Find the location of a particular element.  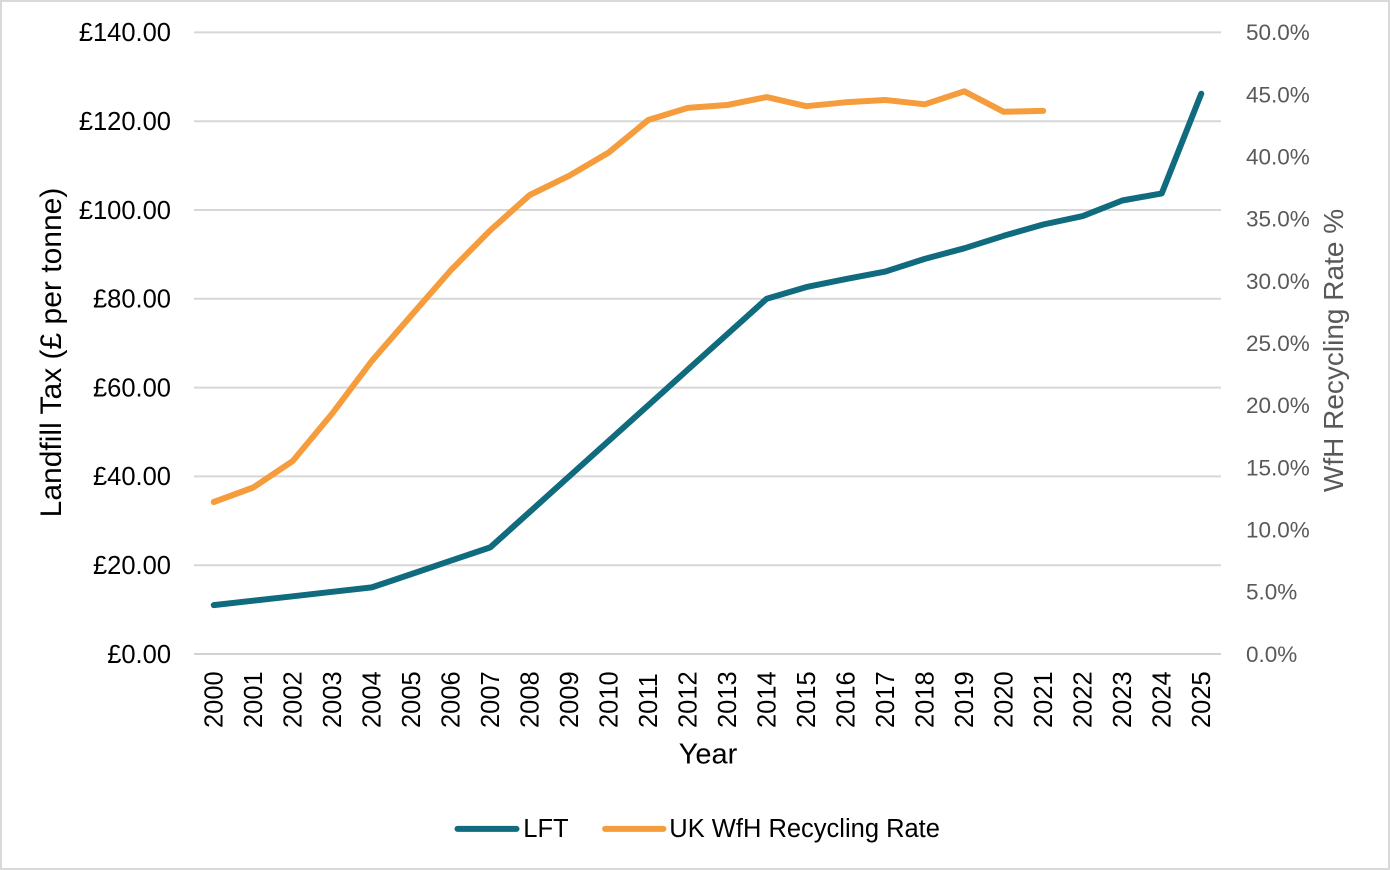

svg-text: 2022 is located at coordinates (1083, 699).